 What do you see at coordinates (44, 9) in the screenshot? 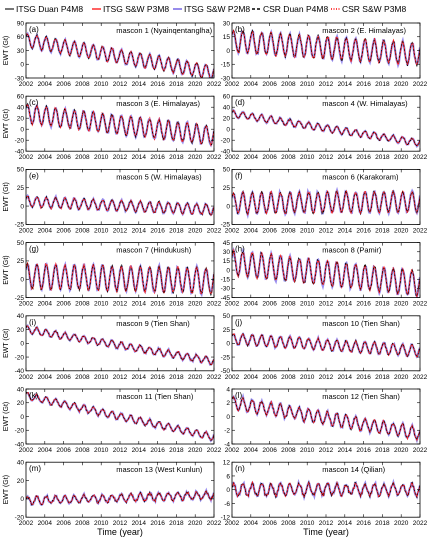
I see `legend-item: ITSG Duan P4M8` at bounding box center [44, 9].